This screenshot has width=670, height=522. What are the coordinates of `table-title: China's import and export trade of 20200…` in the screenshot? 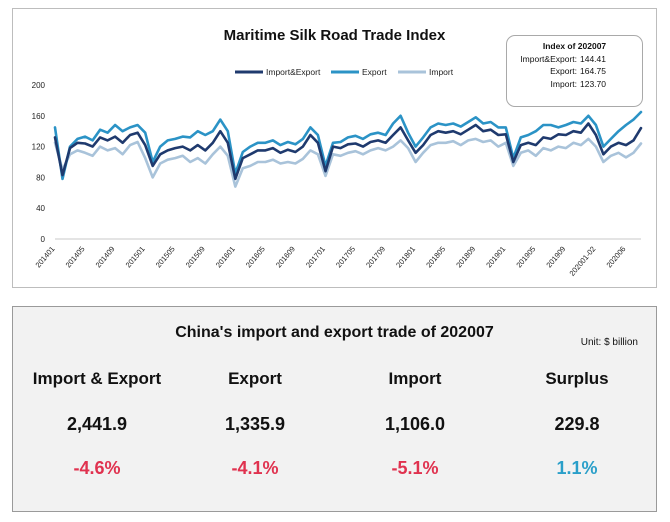 It's located at (334, 332).